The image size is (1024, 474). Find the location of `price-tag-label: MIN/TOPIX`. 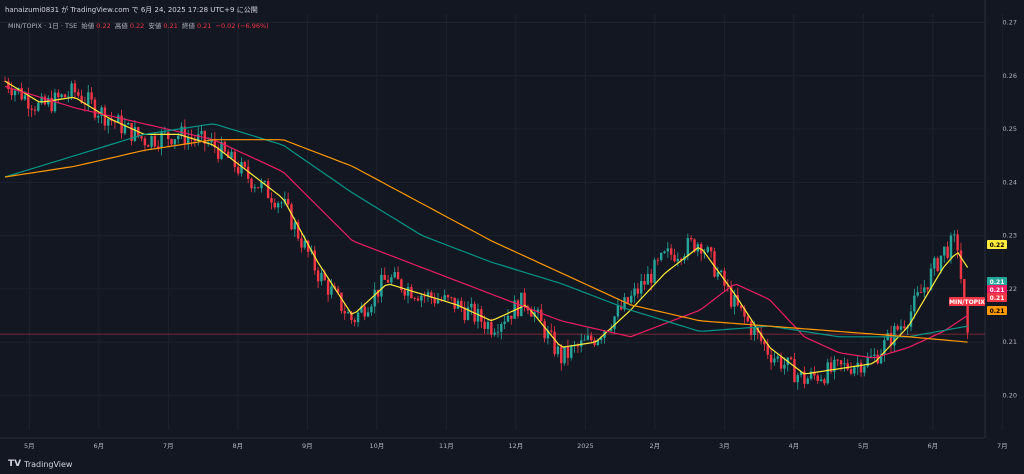

price-tag-label: MIN/TOPIX is located at coordinates (967, 302).